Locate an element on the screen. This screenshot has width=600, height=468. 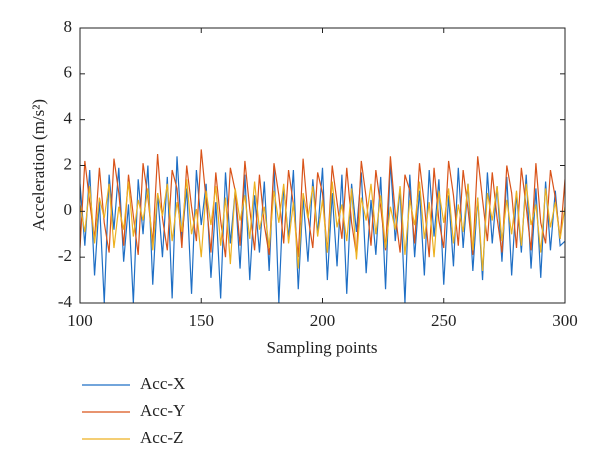
x-tick-label: 100 is located at coordinates (80, 320).